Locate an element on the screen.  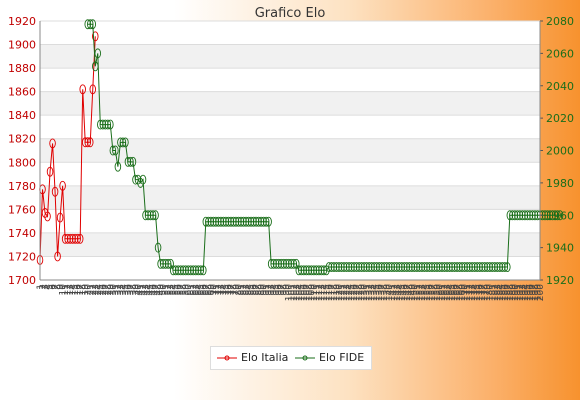
x-tick-label: 104 is located at coordinates (300, 292).